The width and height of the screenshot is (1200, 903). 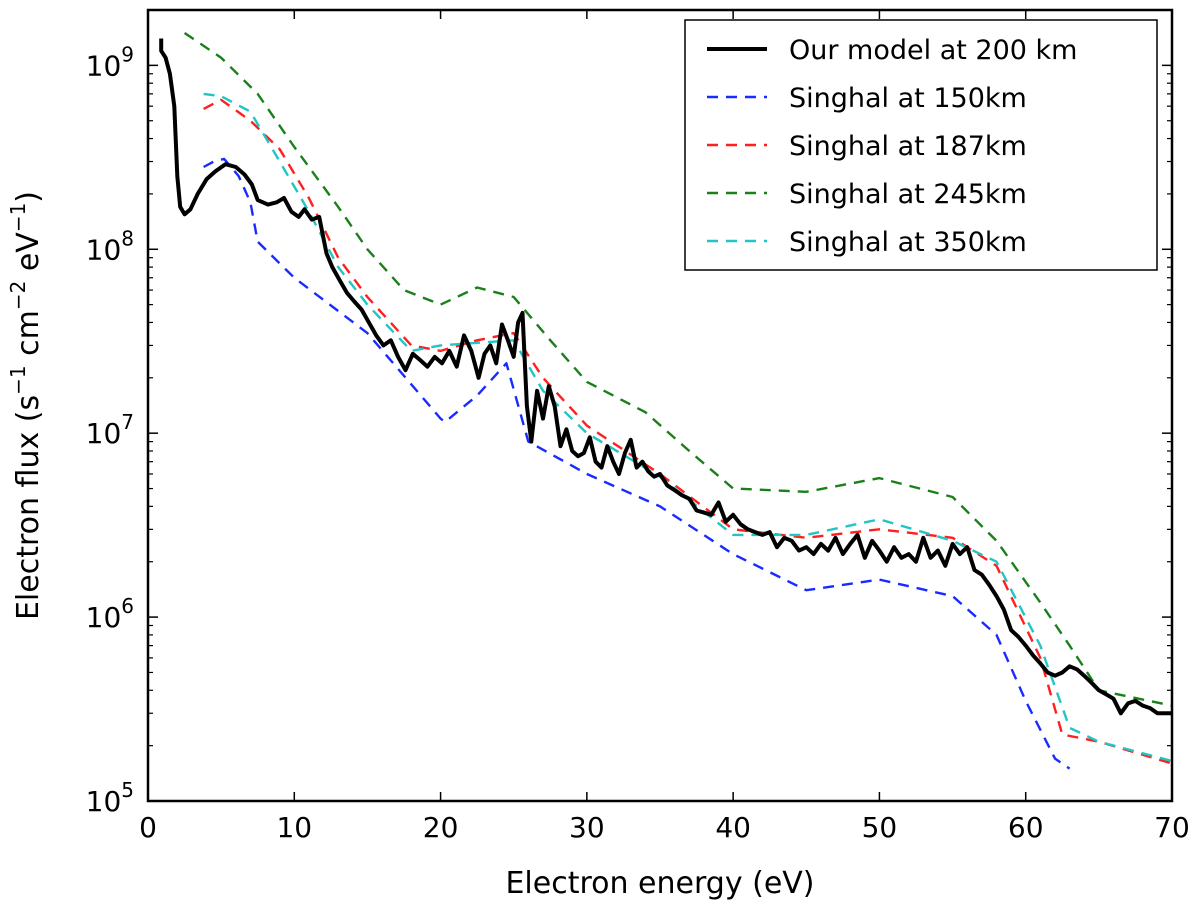 What do you see at coordinates (28, 507) in the screenshot?
I see `y-axis-title-part: Electron flux (s` at bounding box center [28, 507].